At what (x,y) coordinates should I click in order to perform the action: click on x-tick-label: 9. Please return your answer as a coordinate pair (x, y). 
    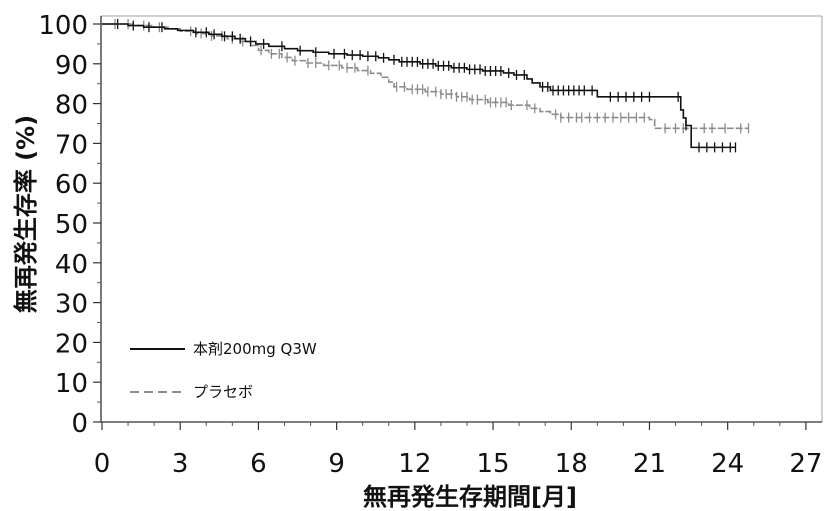
    Looking at the image, I should click on (336, 464).